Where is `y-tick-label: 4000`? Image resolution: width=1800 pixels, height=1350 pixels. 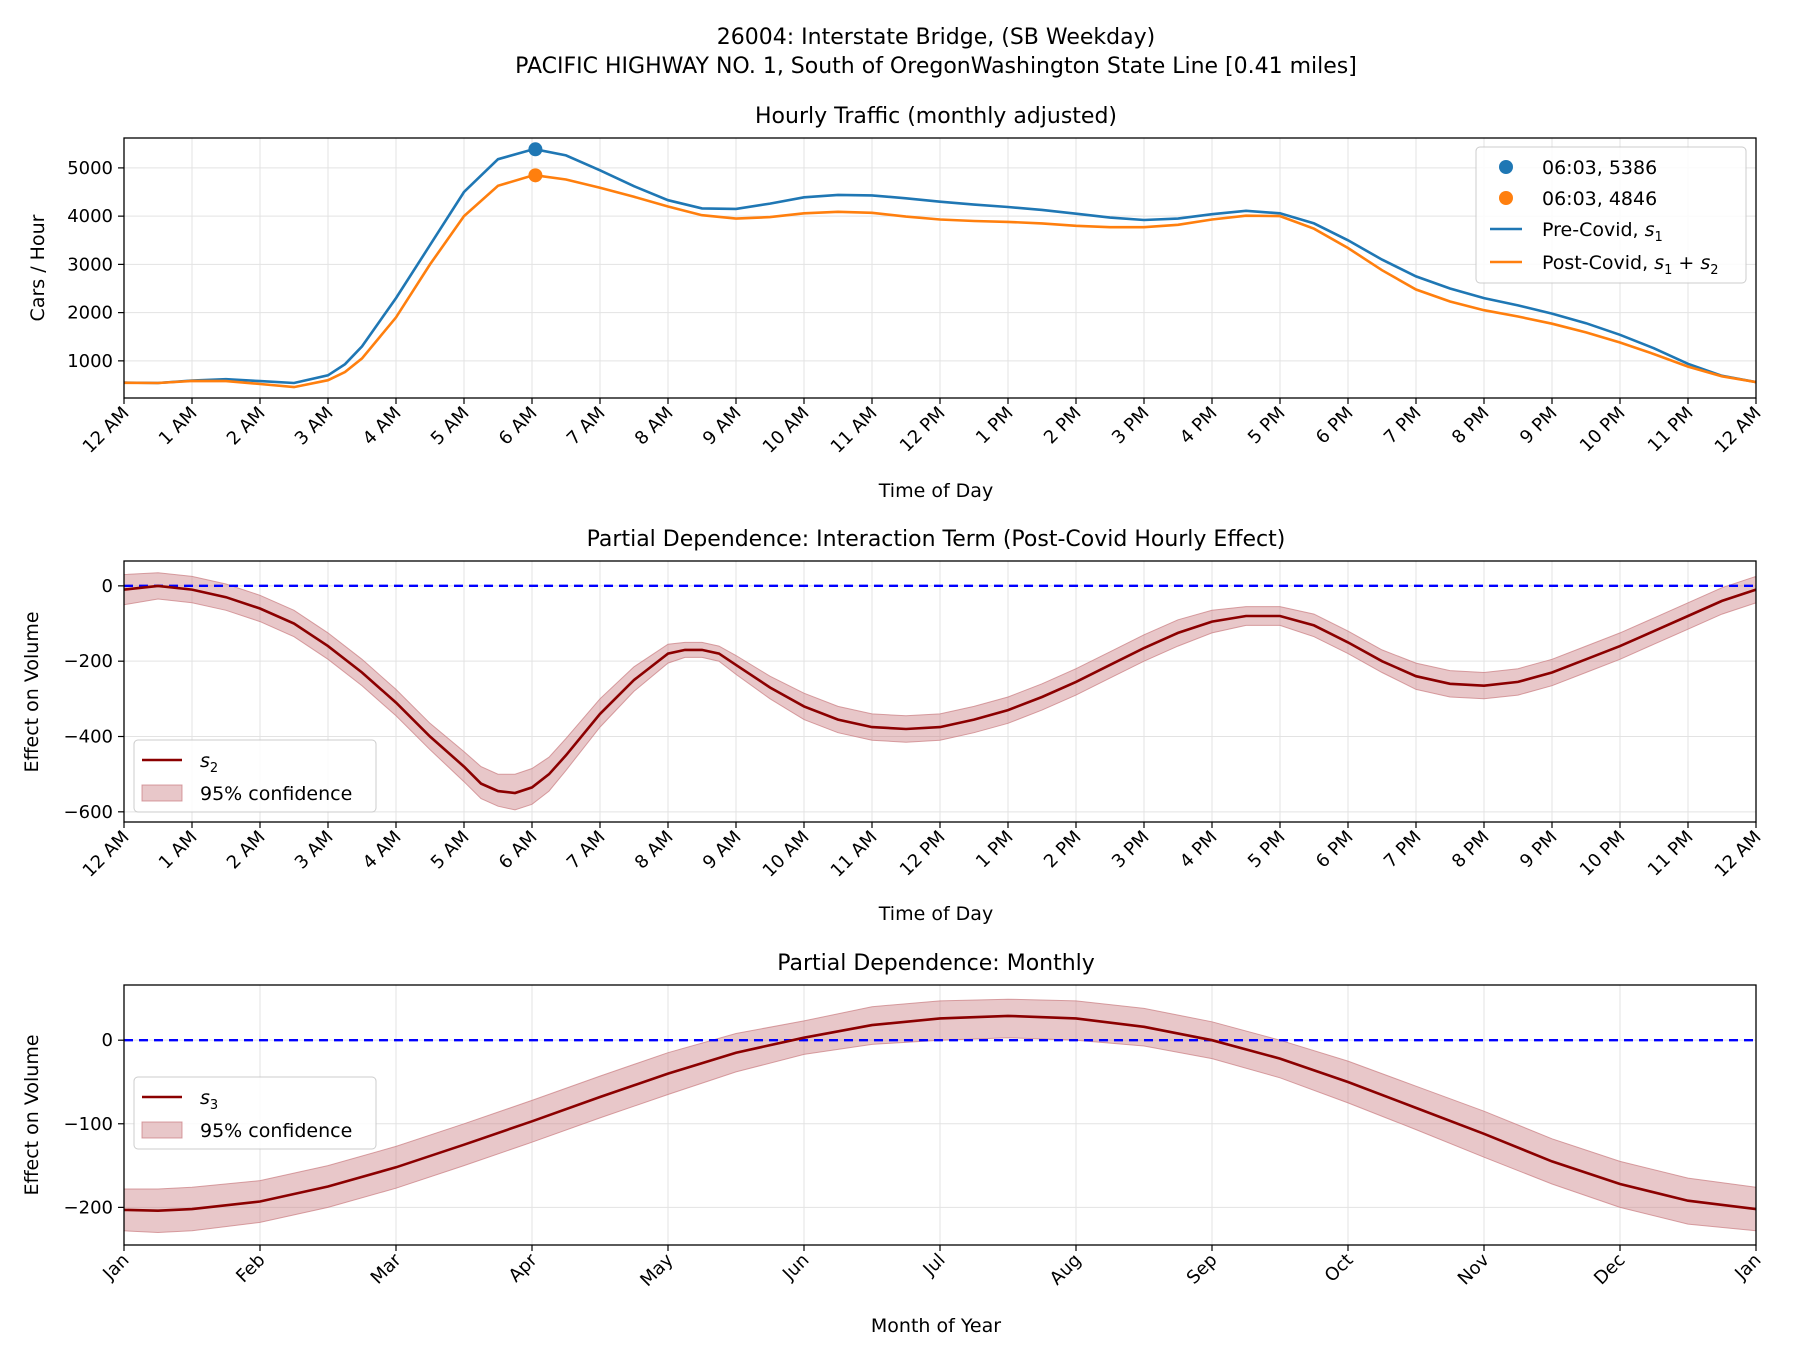
y-tick-label: 4000 is located at coordinates (90, 216).